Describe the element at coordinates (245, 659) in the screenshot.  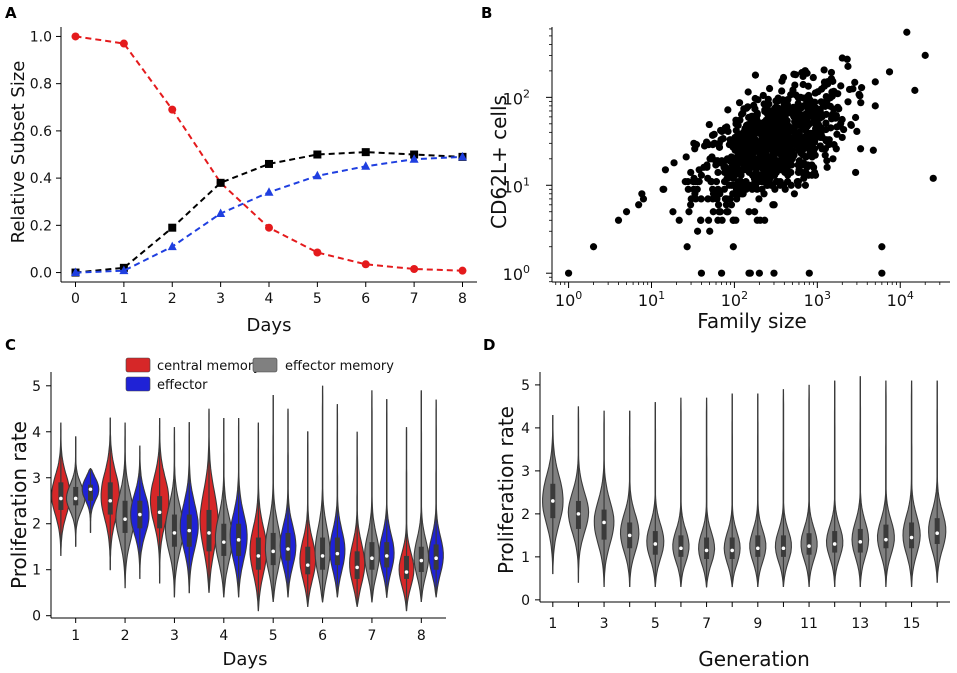
I see `panel-c-x-axis-label: Days` at that location.